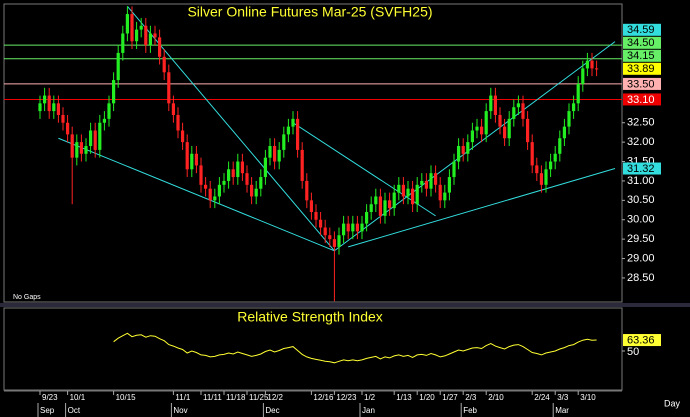 This screenshot has width=690, height=417. I want to click on price-label: 33.50, so click(641, 84).